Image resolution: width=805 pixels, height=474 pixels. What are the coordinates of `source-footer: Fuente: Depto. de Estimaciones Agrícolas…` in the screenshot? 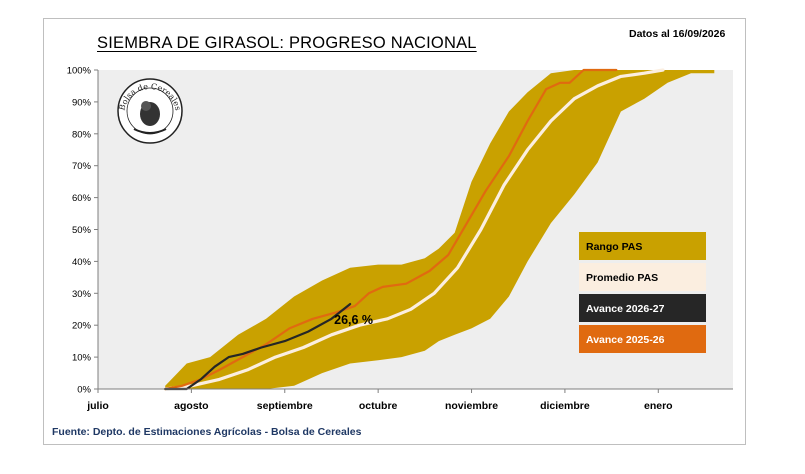 It's located at (207, 432).